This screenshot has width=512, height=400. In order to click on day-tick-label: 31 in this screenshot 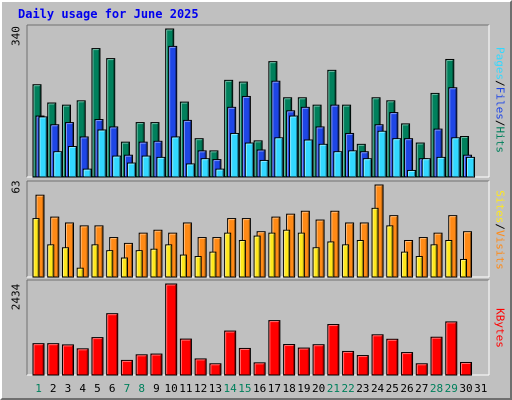, I will do `click(480, 388)`.